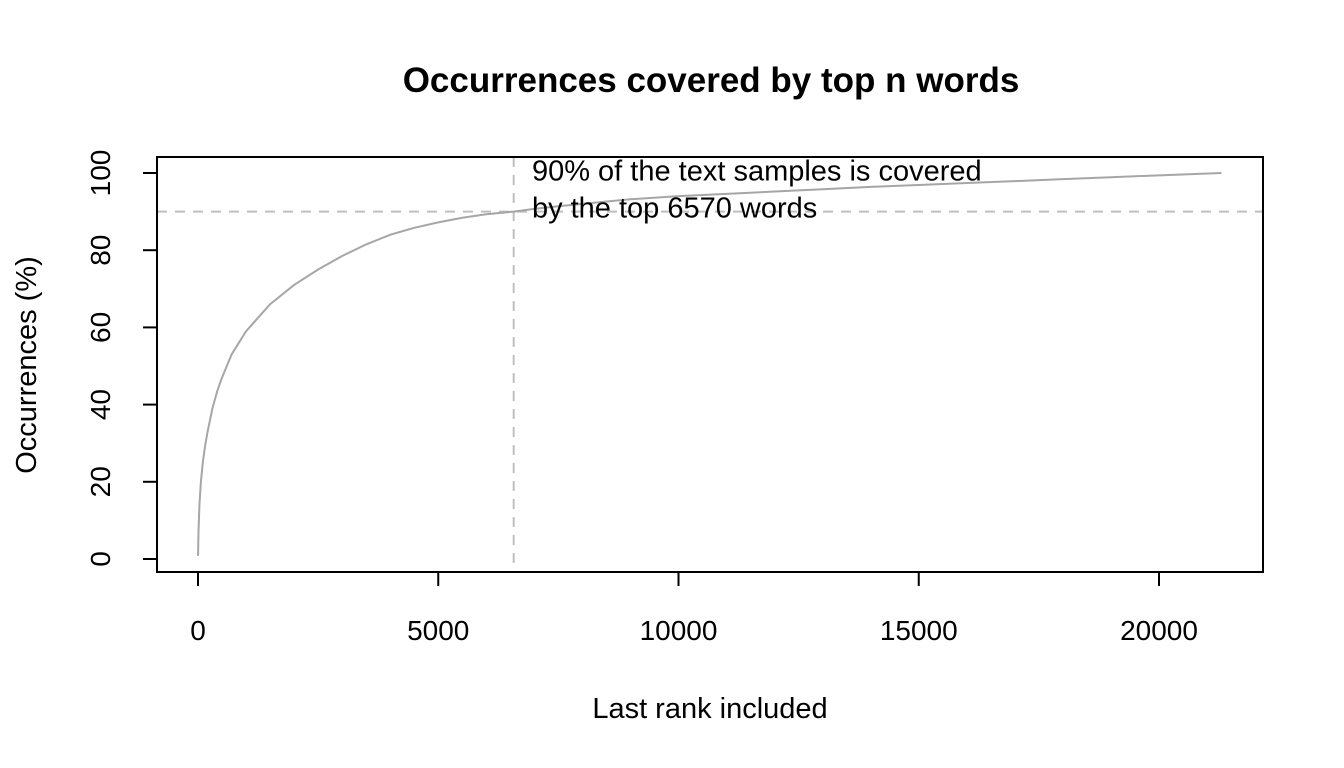 The image size is (1344, 768). Describe the element at coordinates (438, 630) in the screenshot. I see `x-tick-label: 5000` at that location.